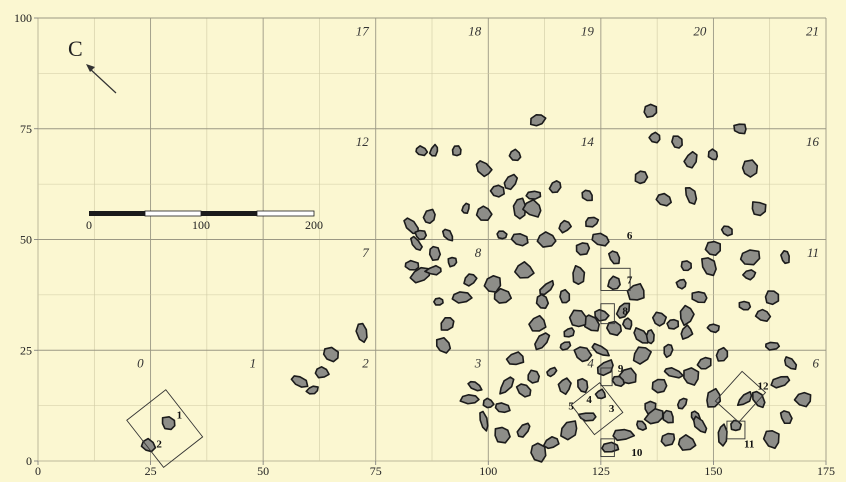 Image resolution: width=846 pixels, height=482 pixels. I want to click on feature-number-label: 7, so click(630, 280).